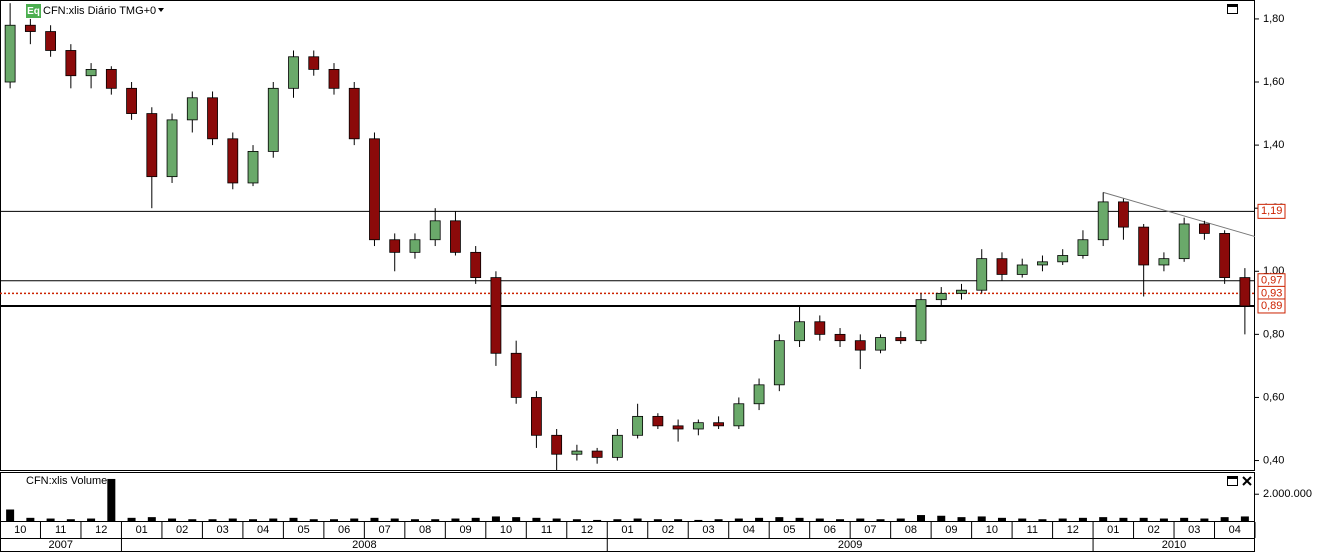  I want to click on y-tick-label: 0,80, so click(1273, 334).